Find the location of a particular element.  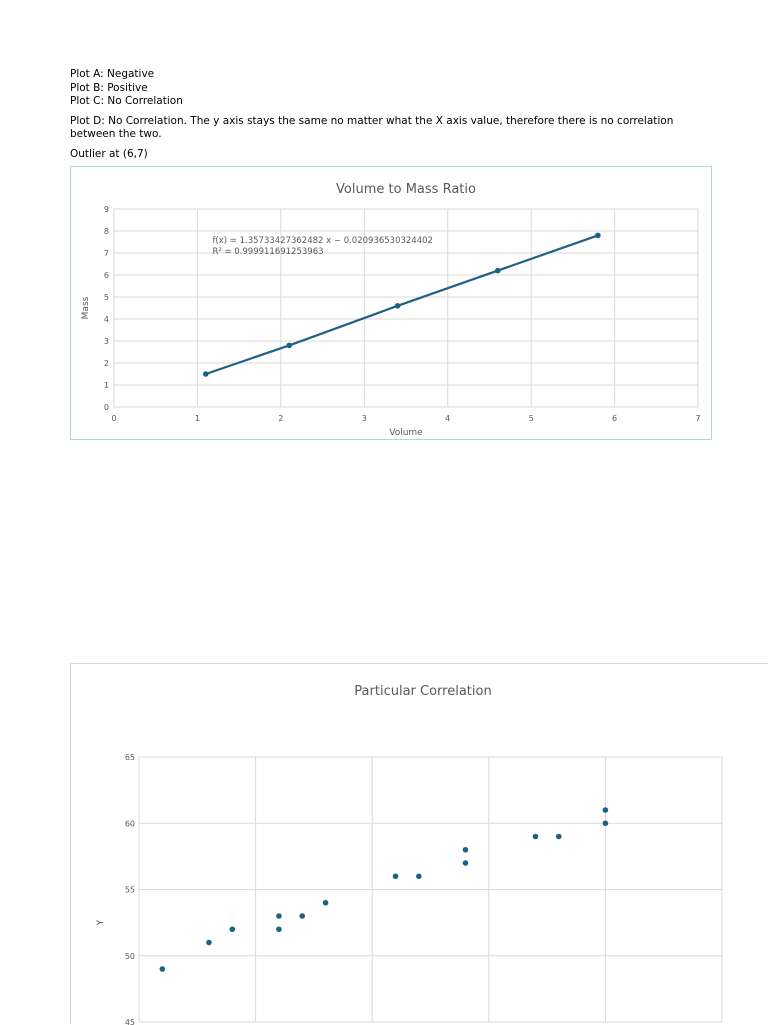

x-tick-label: 5 is located at coordinates (531, 418).